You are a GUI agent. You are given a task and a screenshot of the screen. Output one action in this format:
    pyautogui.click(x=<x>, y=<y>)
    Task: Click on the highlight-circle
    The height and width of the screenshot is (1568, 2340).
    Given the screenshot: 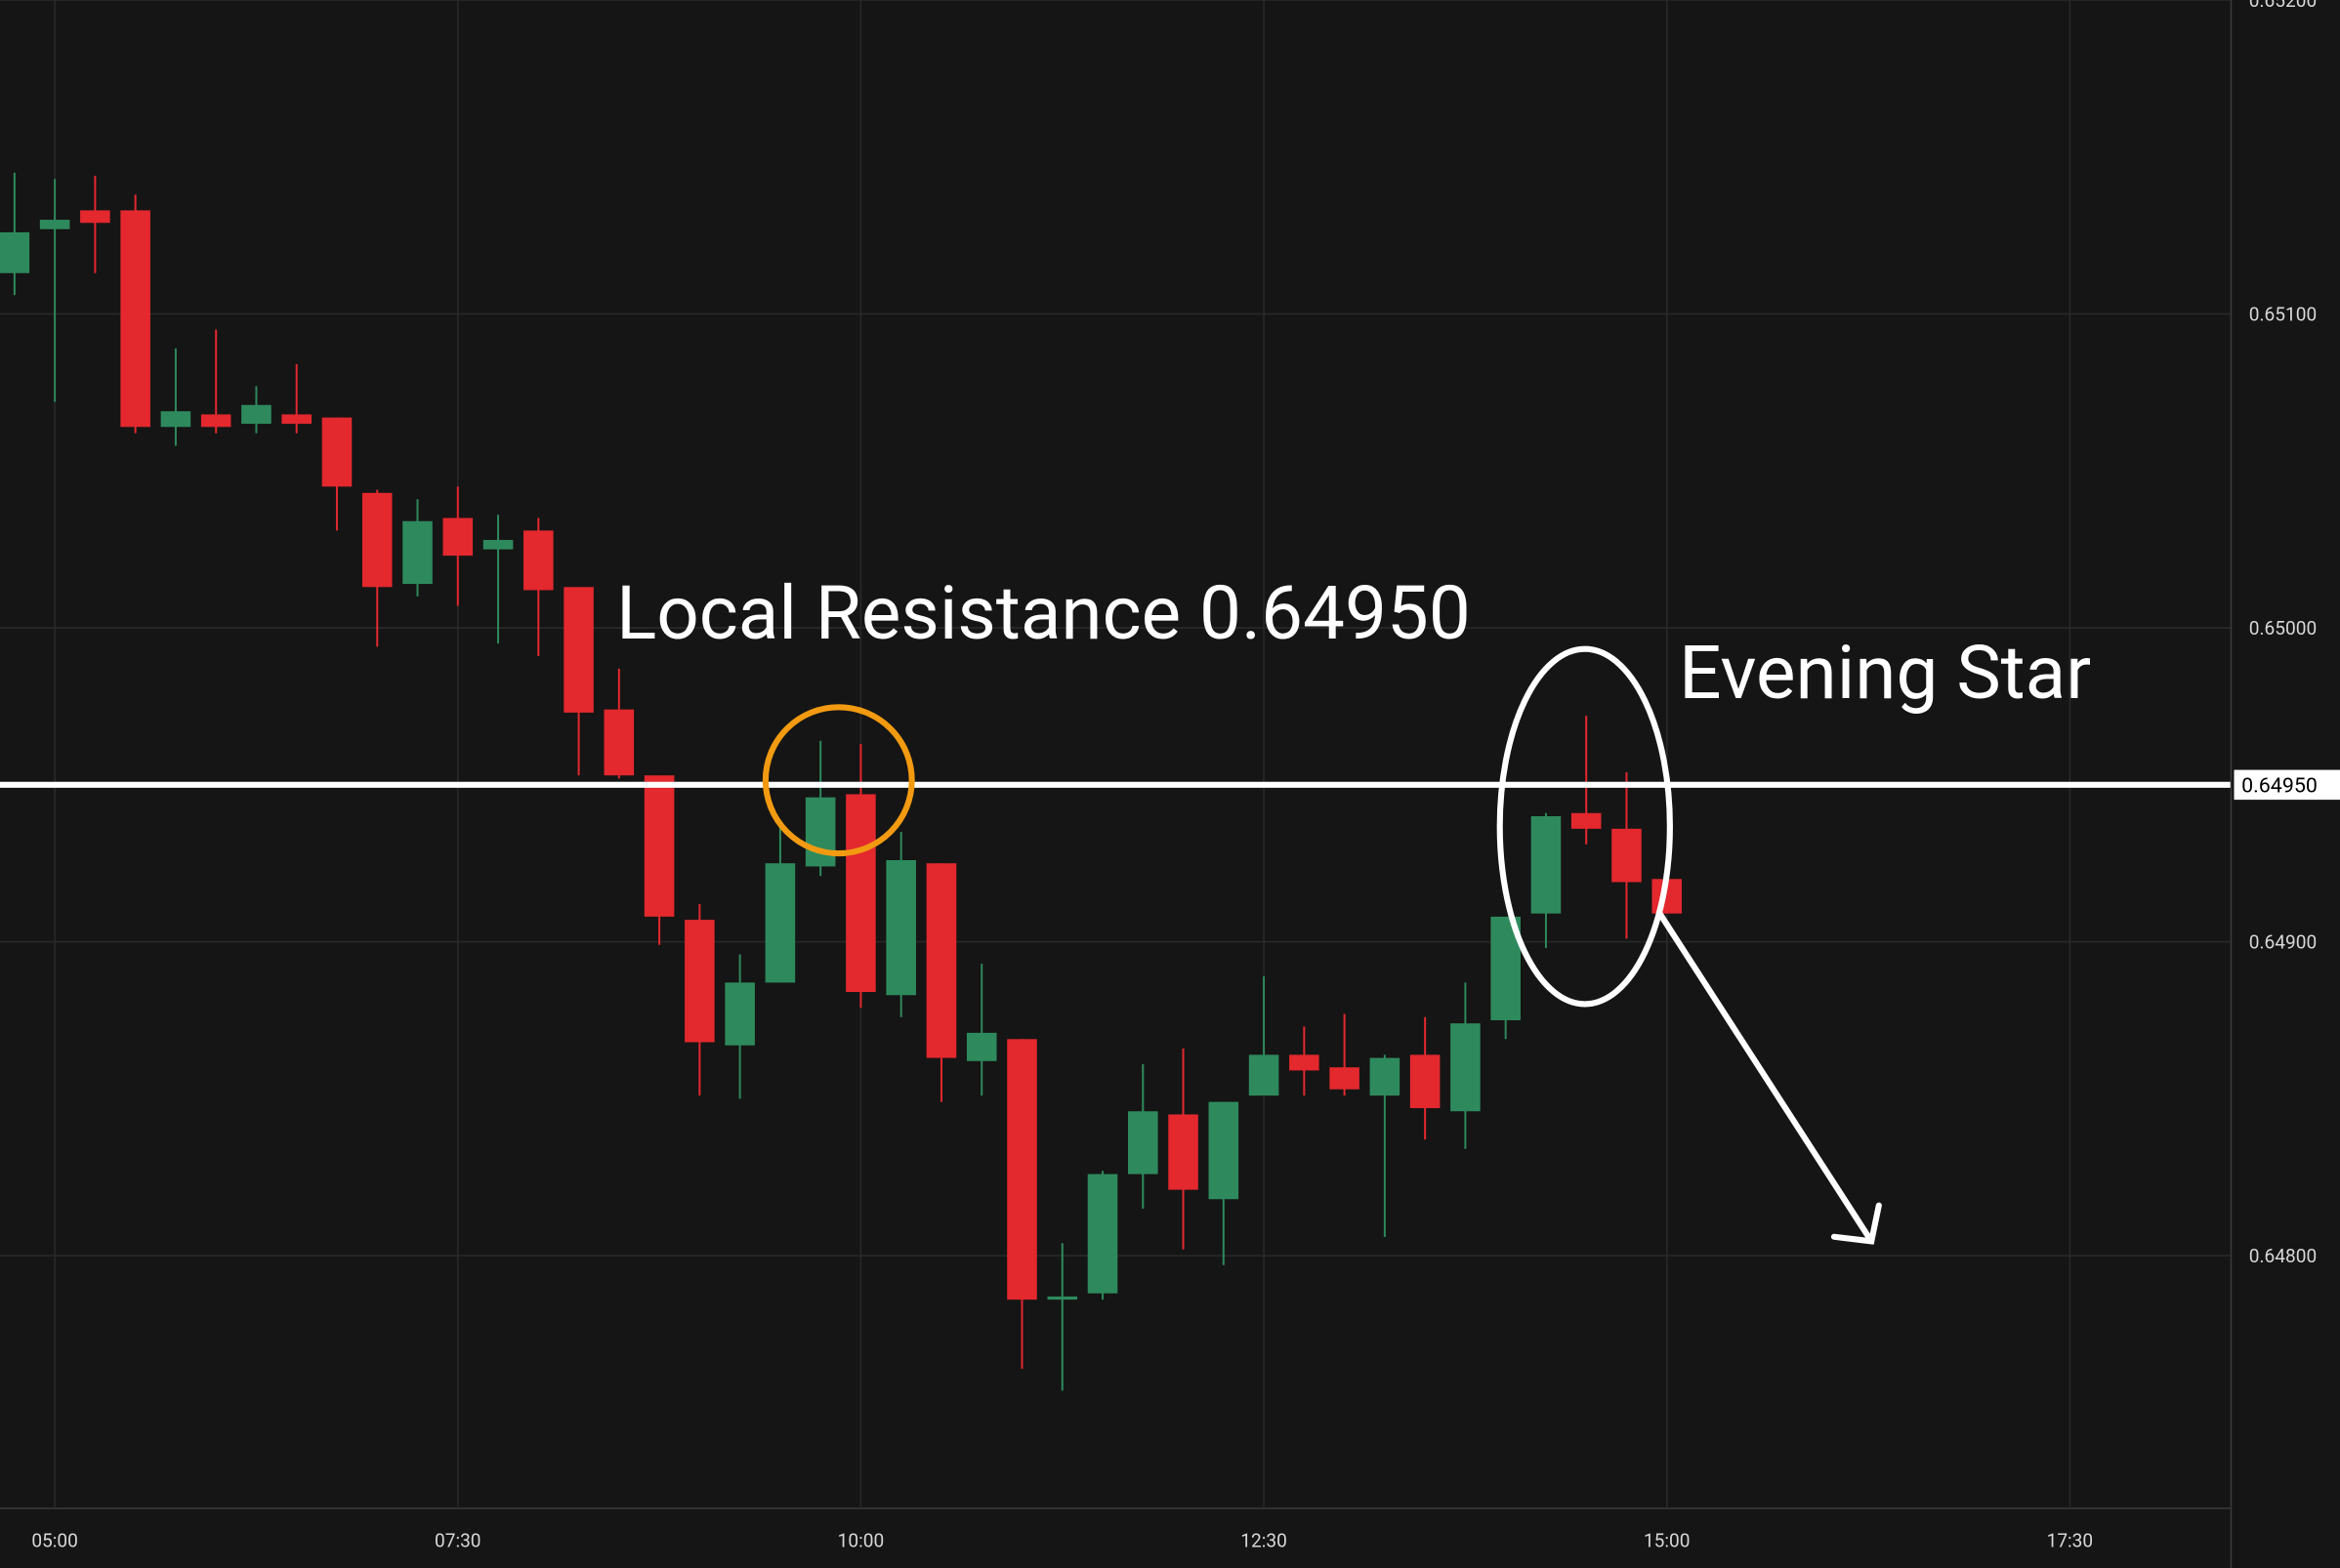 What is the action you would take?
    pyautogui.click(x=838, y=780)
    